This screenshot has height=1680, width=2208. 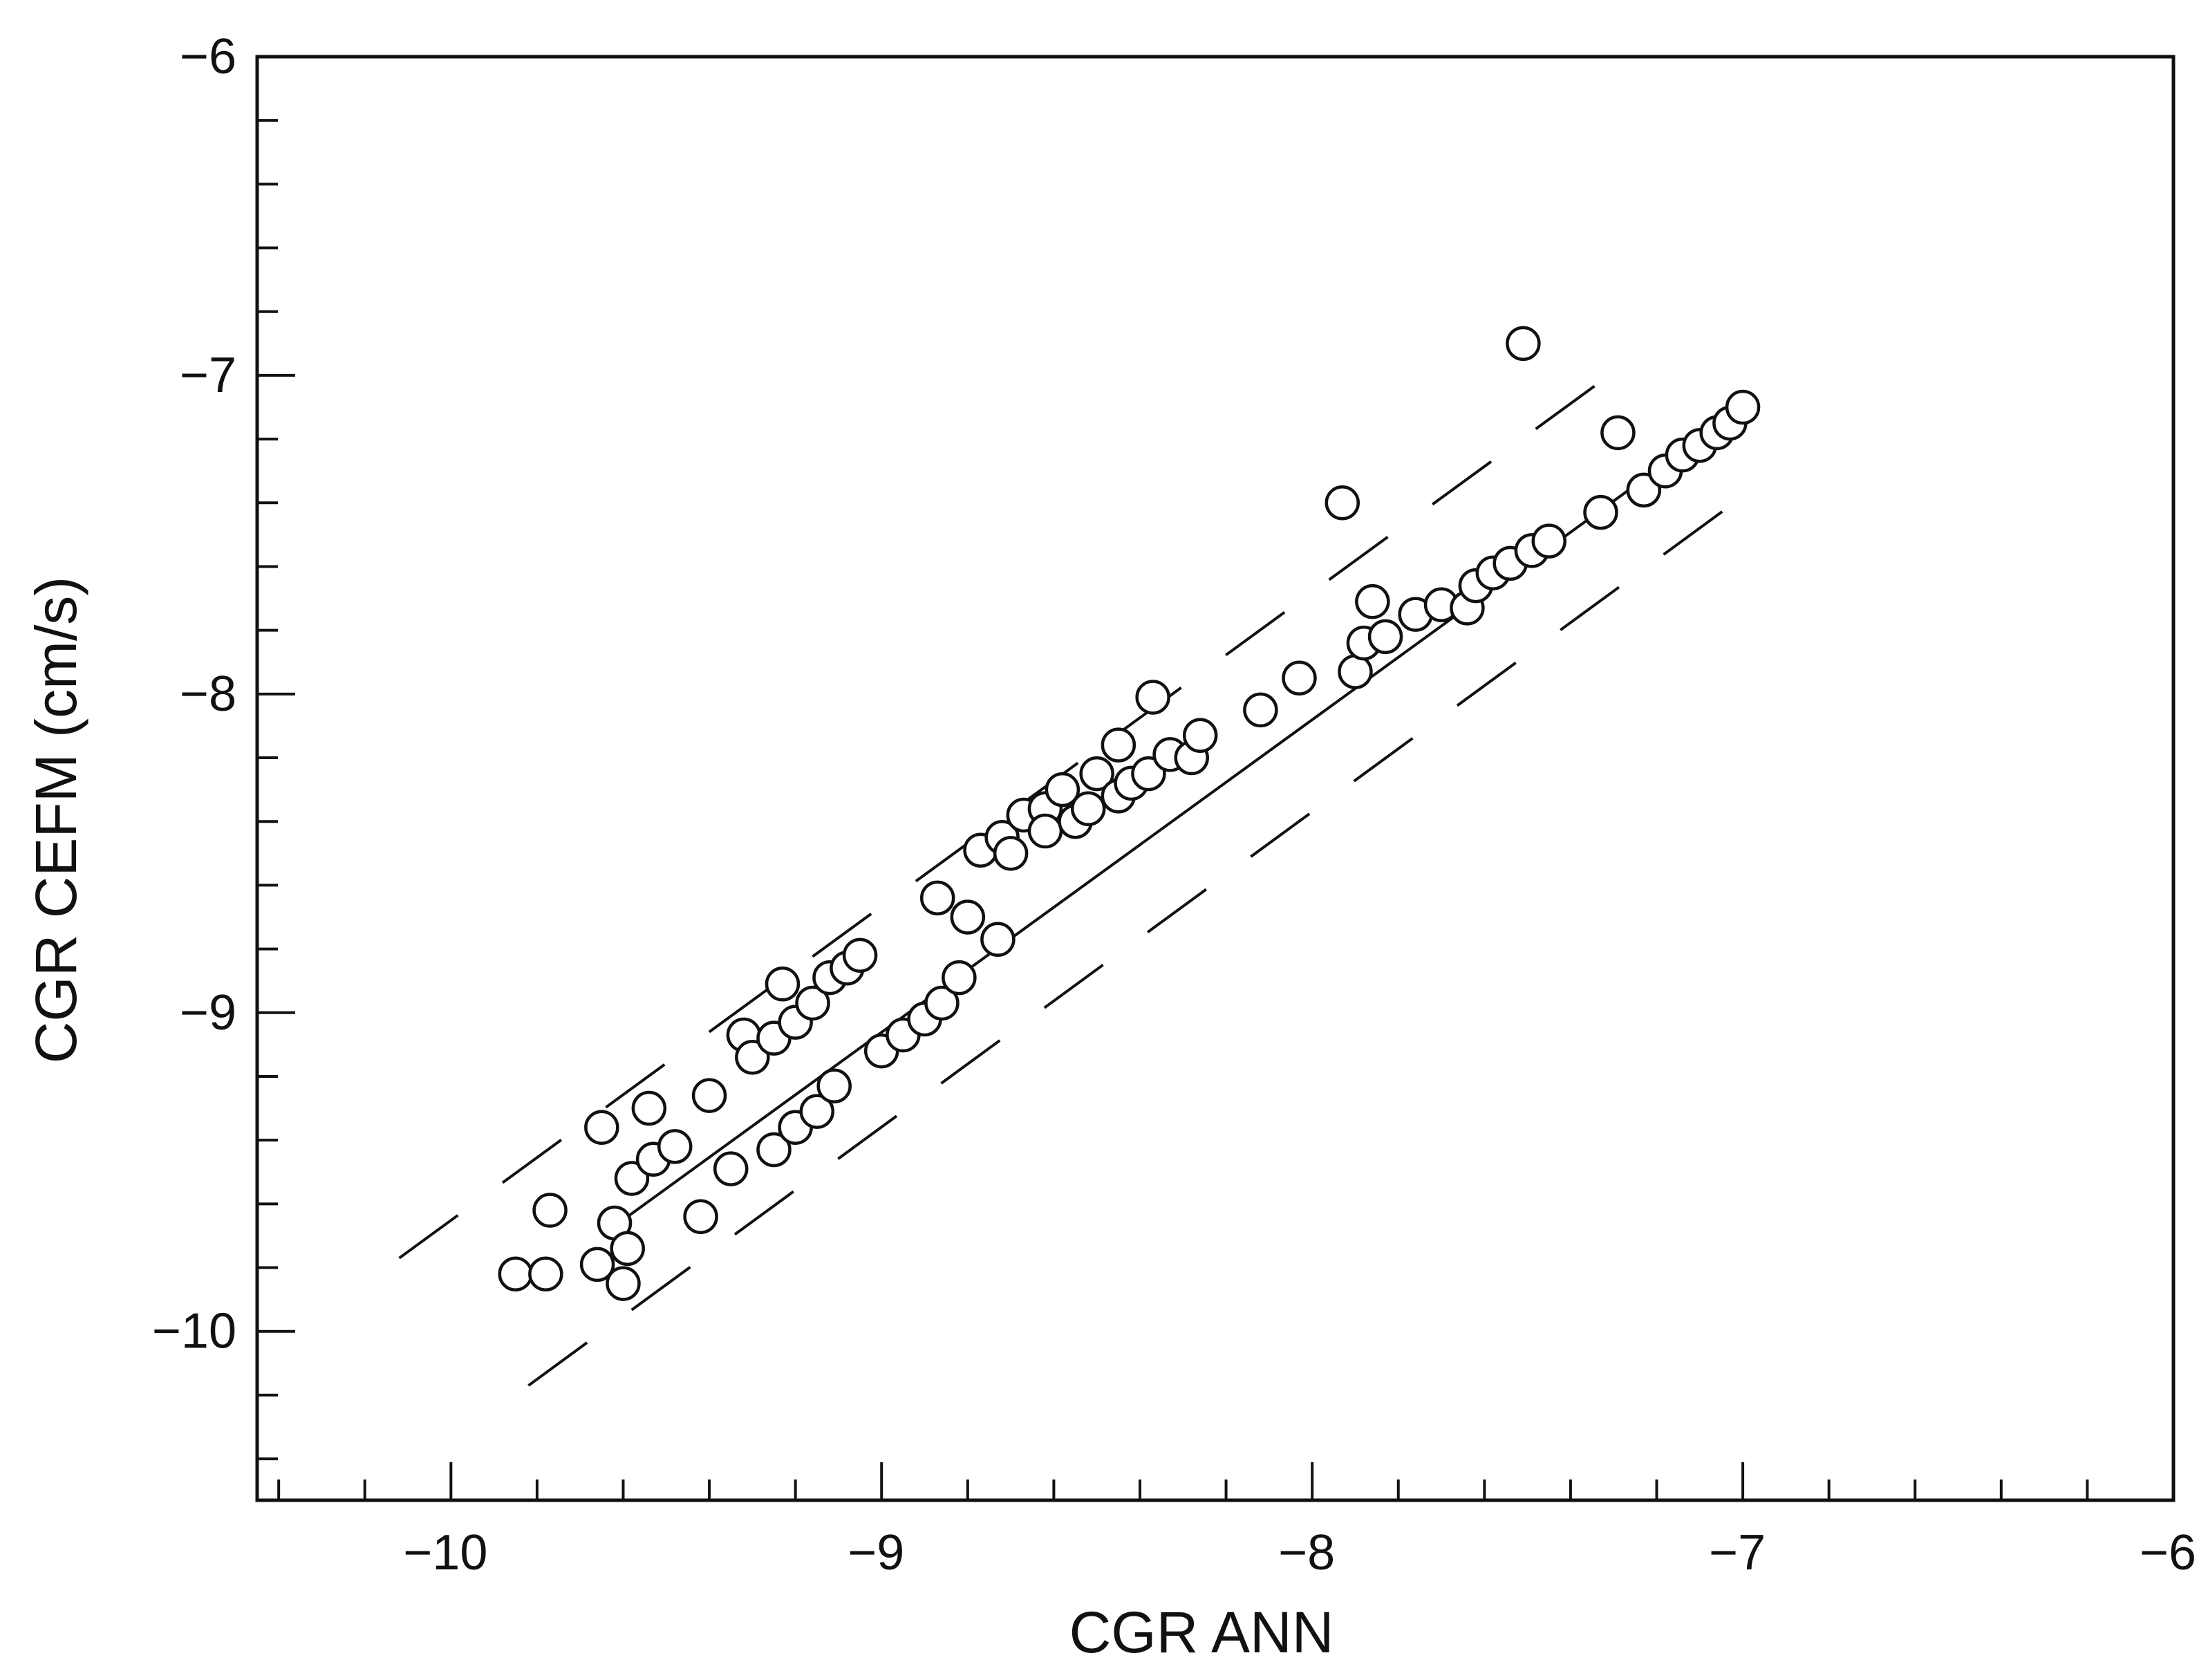 I want to click on x-tick-label: −6, so click(x=2168, y=1552).